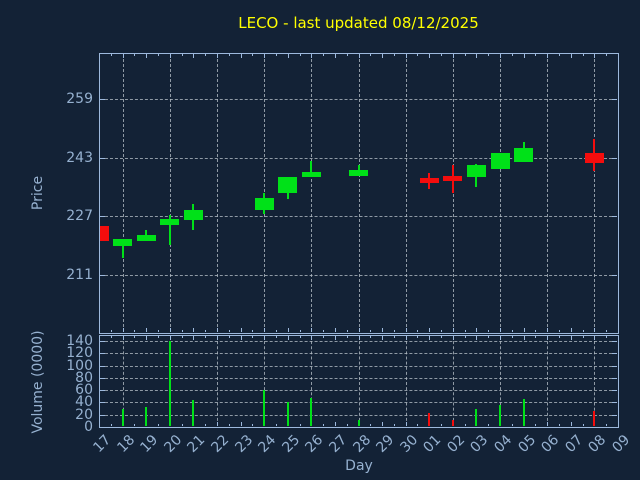 This screenshot has width=640, height=480. Describe the element at coordinates (84, 402) in the screenshot. I see `volume-tick-label: 40` at that location.